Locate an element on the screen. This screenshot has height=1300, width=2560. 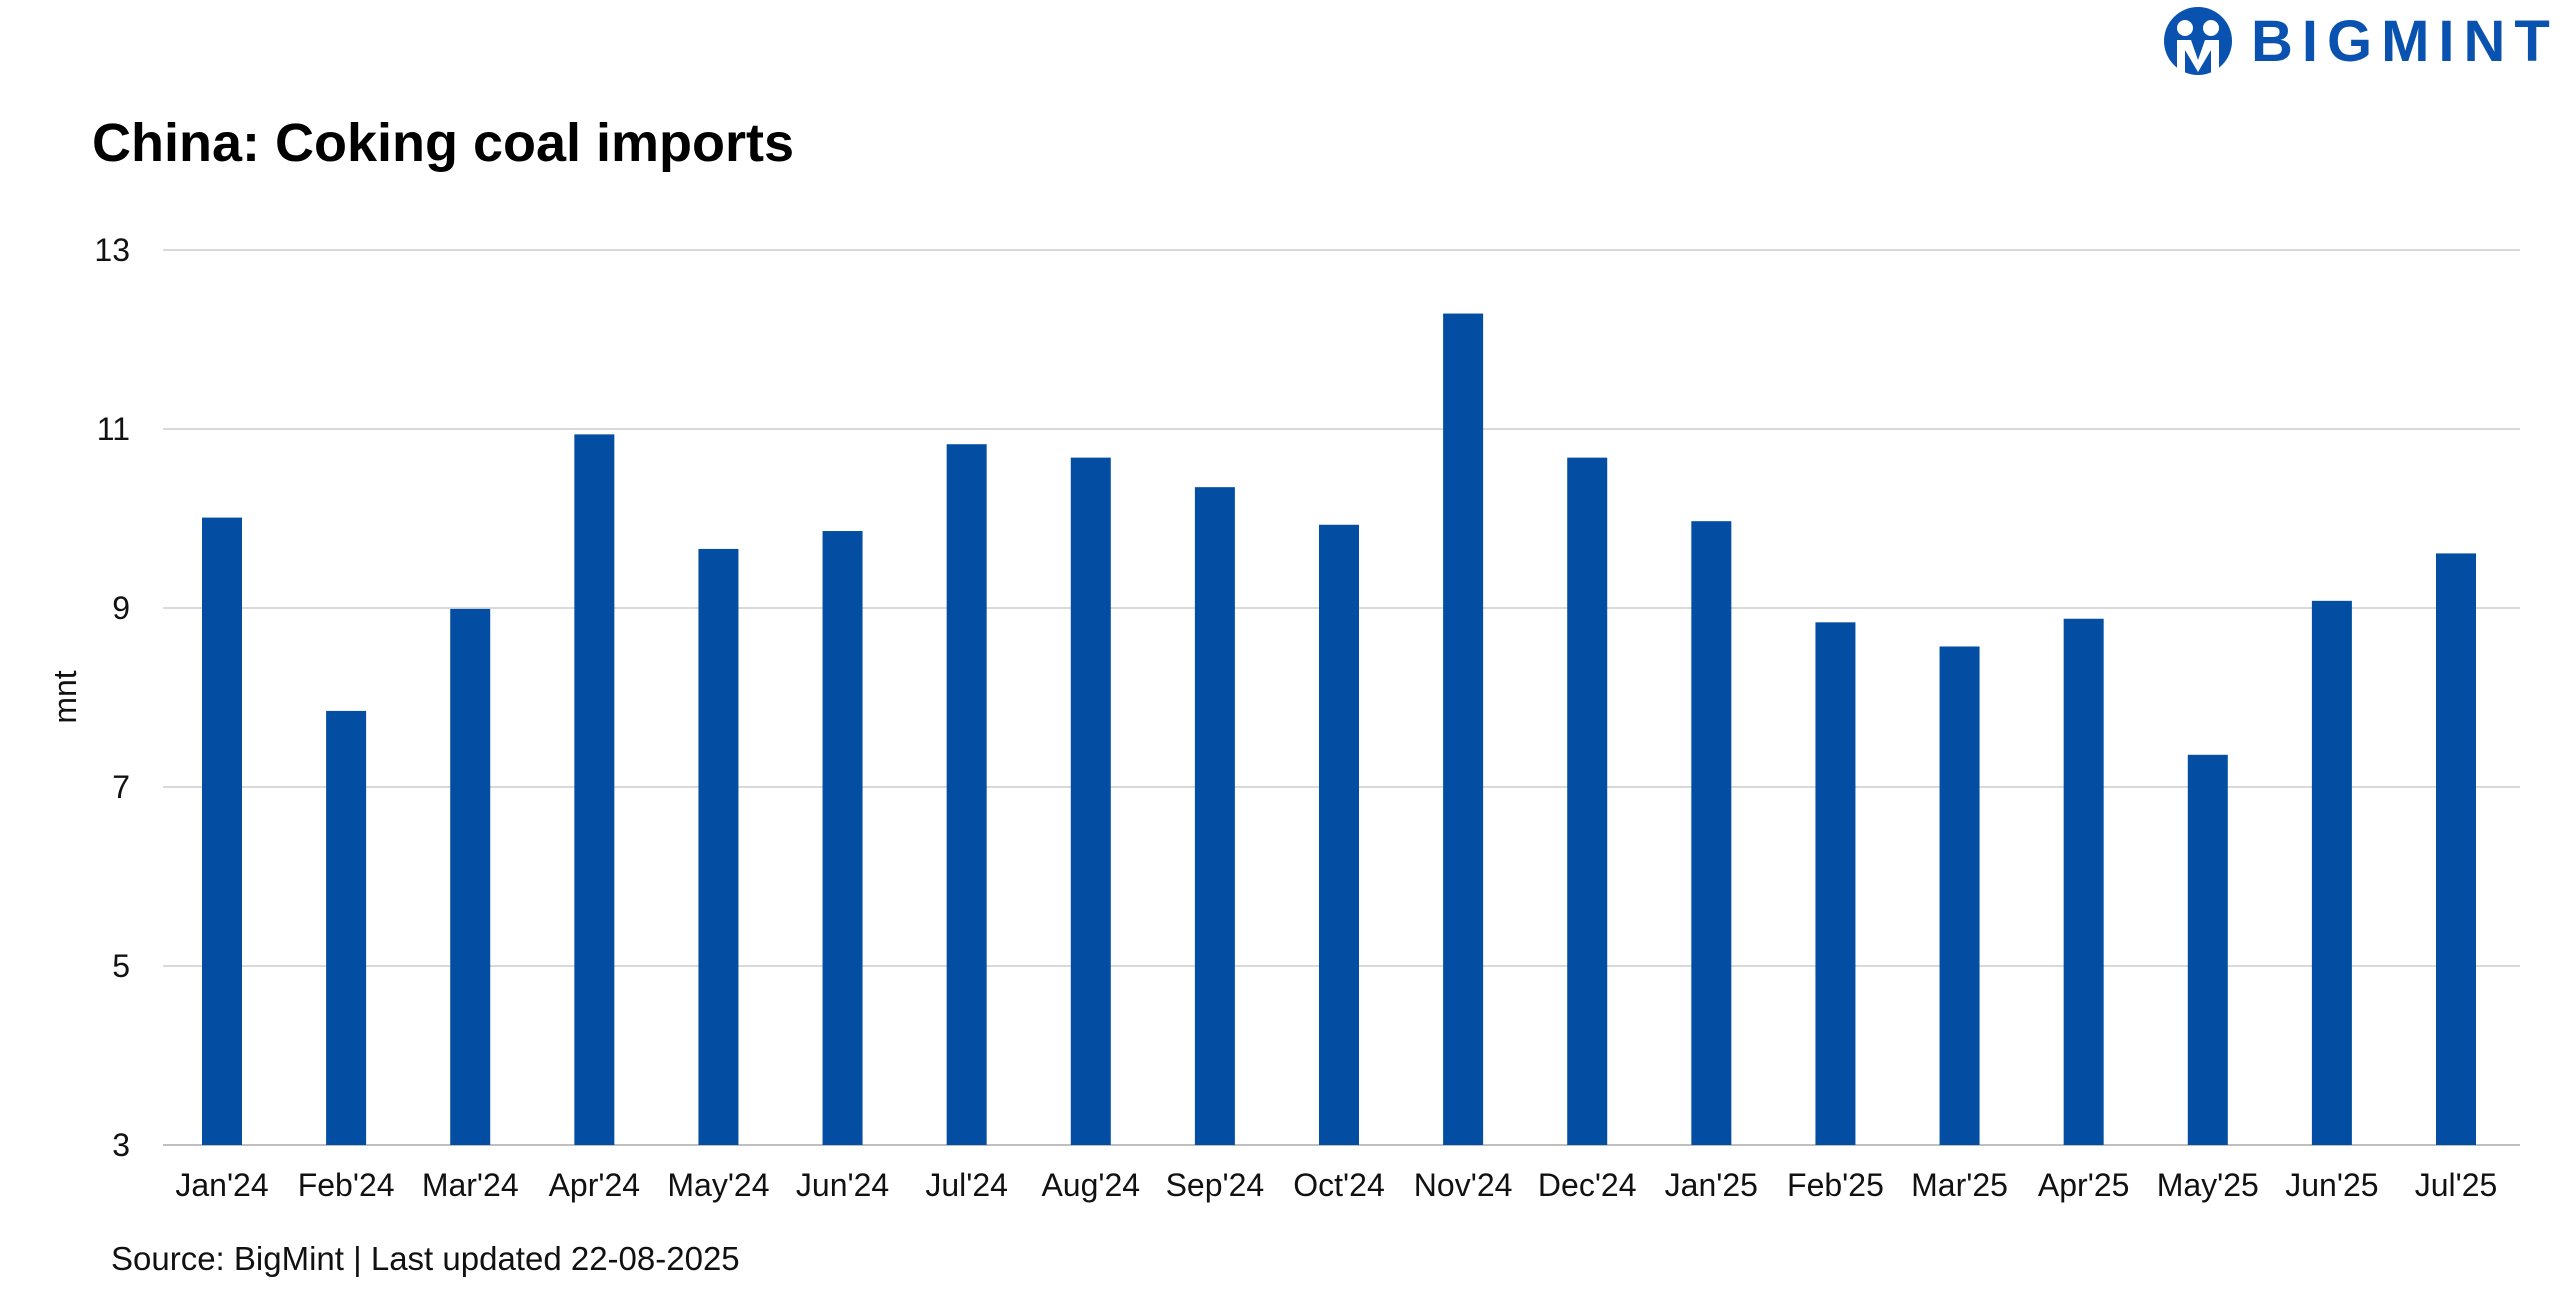
bigmint-logo: BIGMINT is located at coordinates (2361, 41).